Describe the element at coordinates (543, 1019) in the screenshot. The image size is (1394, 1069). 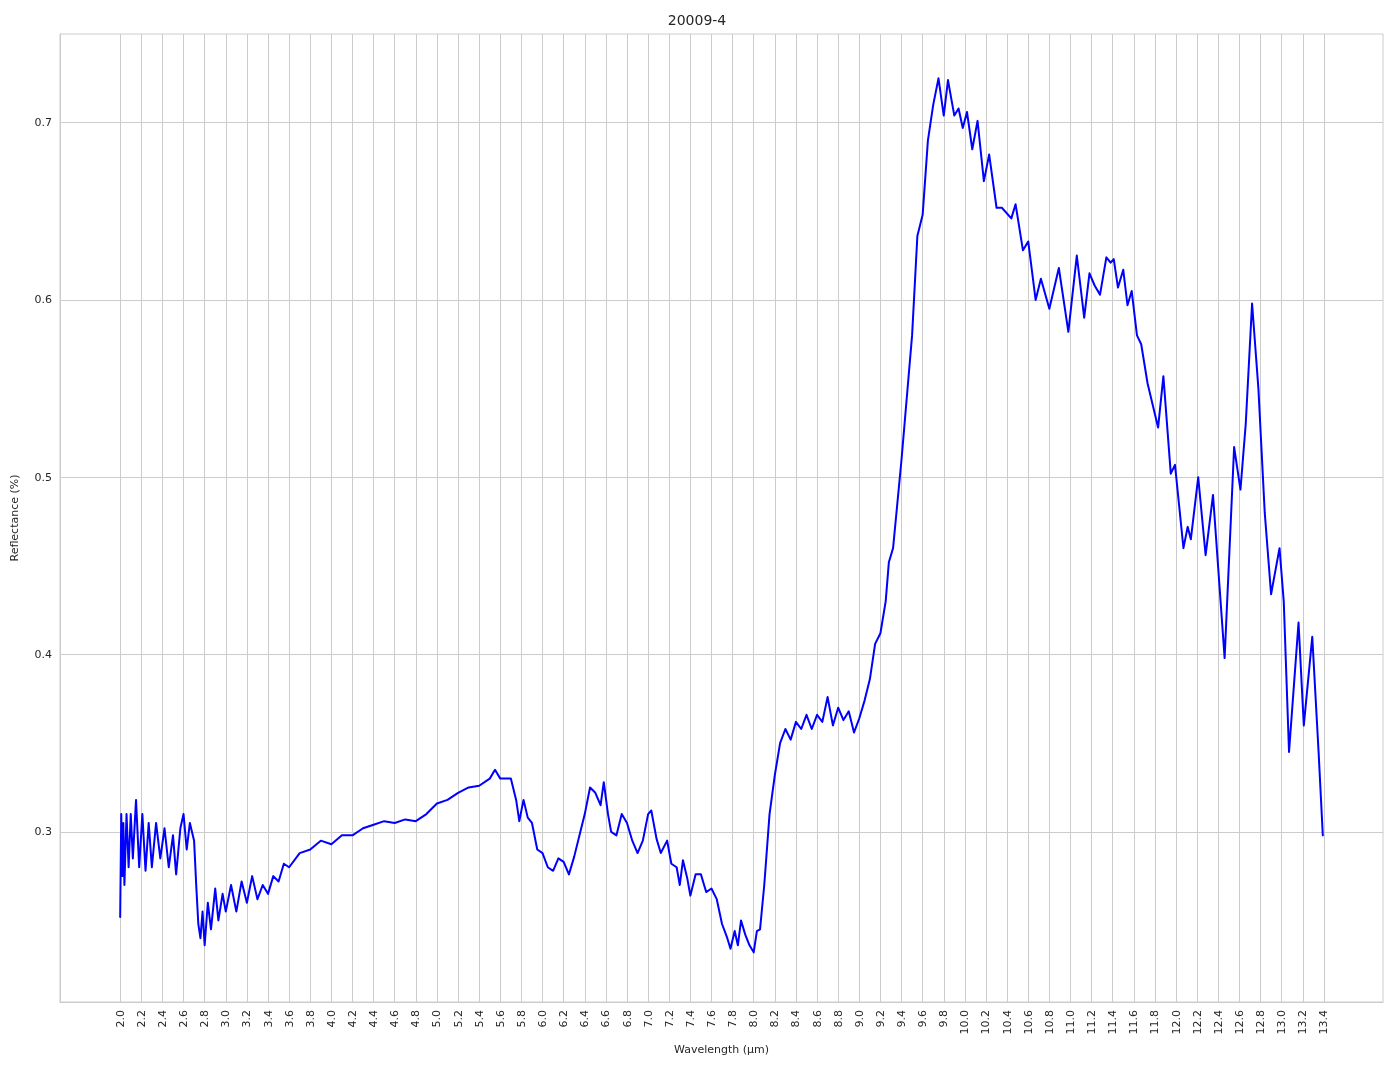
I see `x-tick-label: 6.0` at that location.